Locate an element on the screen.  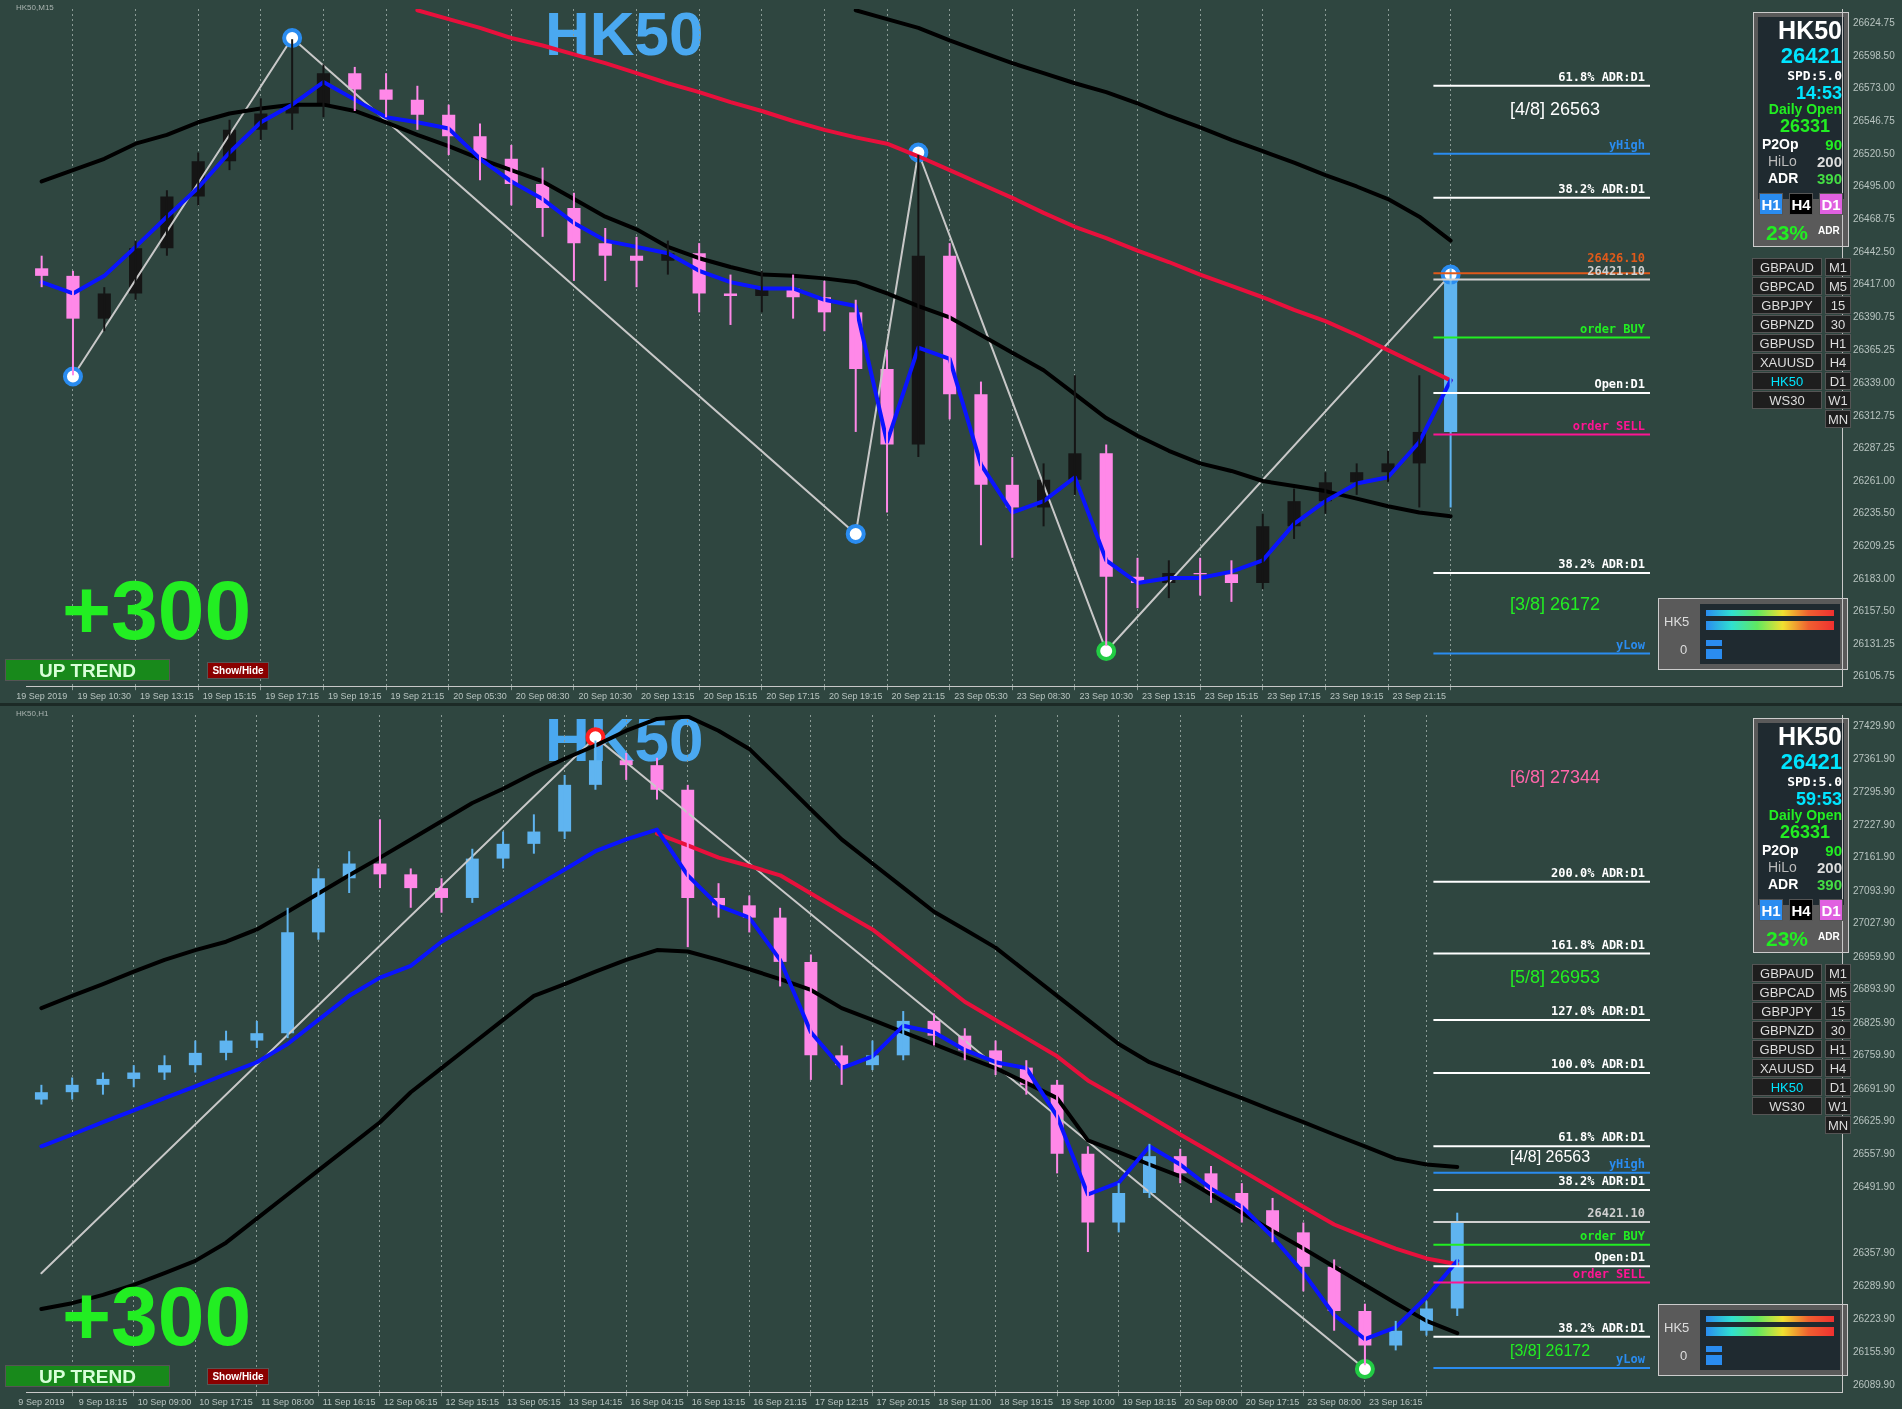
y-tick-label: 27361.90 is located at coordinates (1874, 759).